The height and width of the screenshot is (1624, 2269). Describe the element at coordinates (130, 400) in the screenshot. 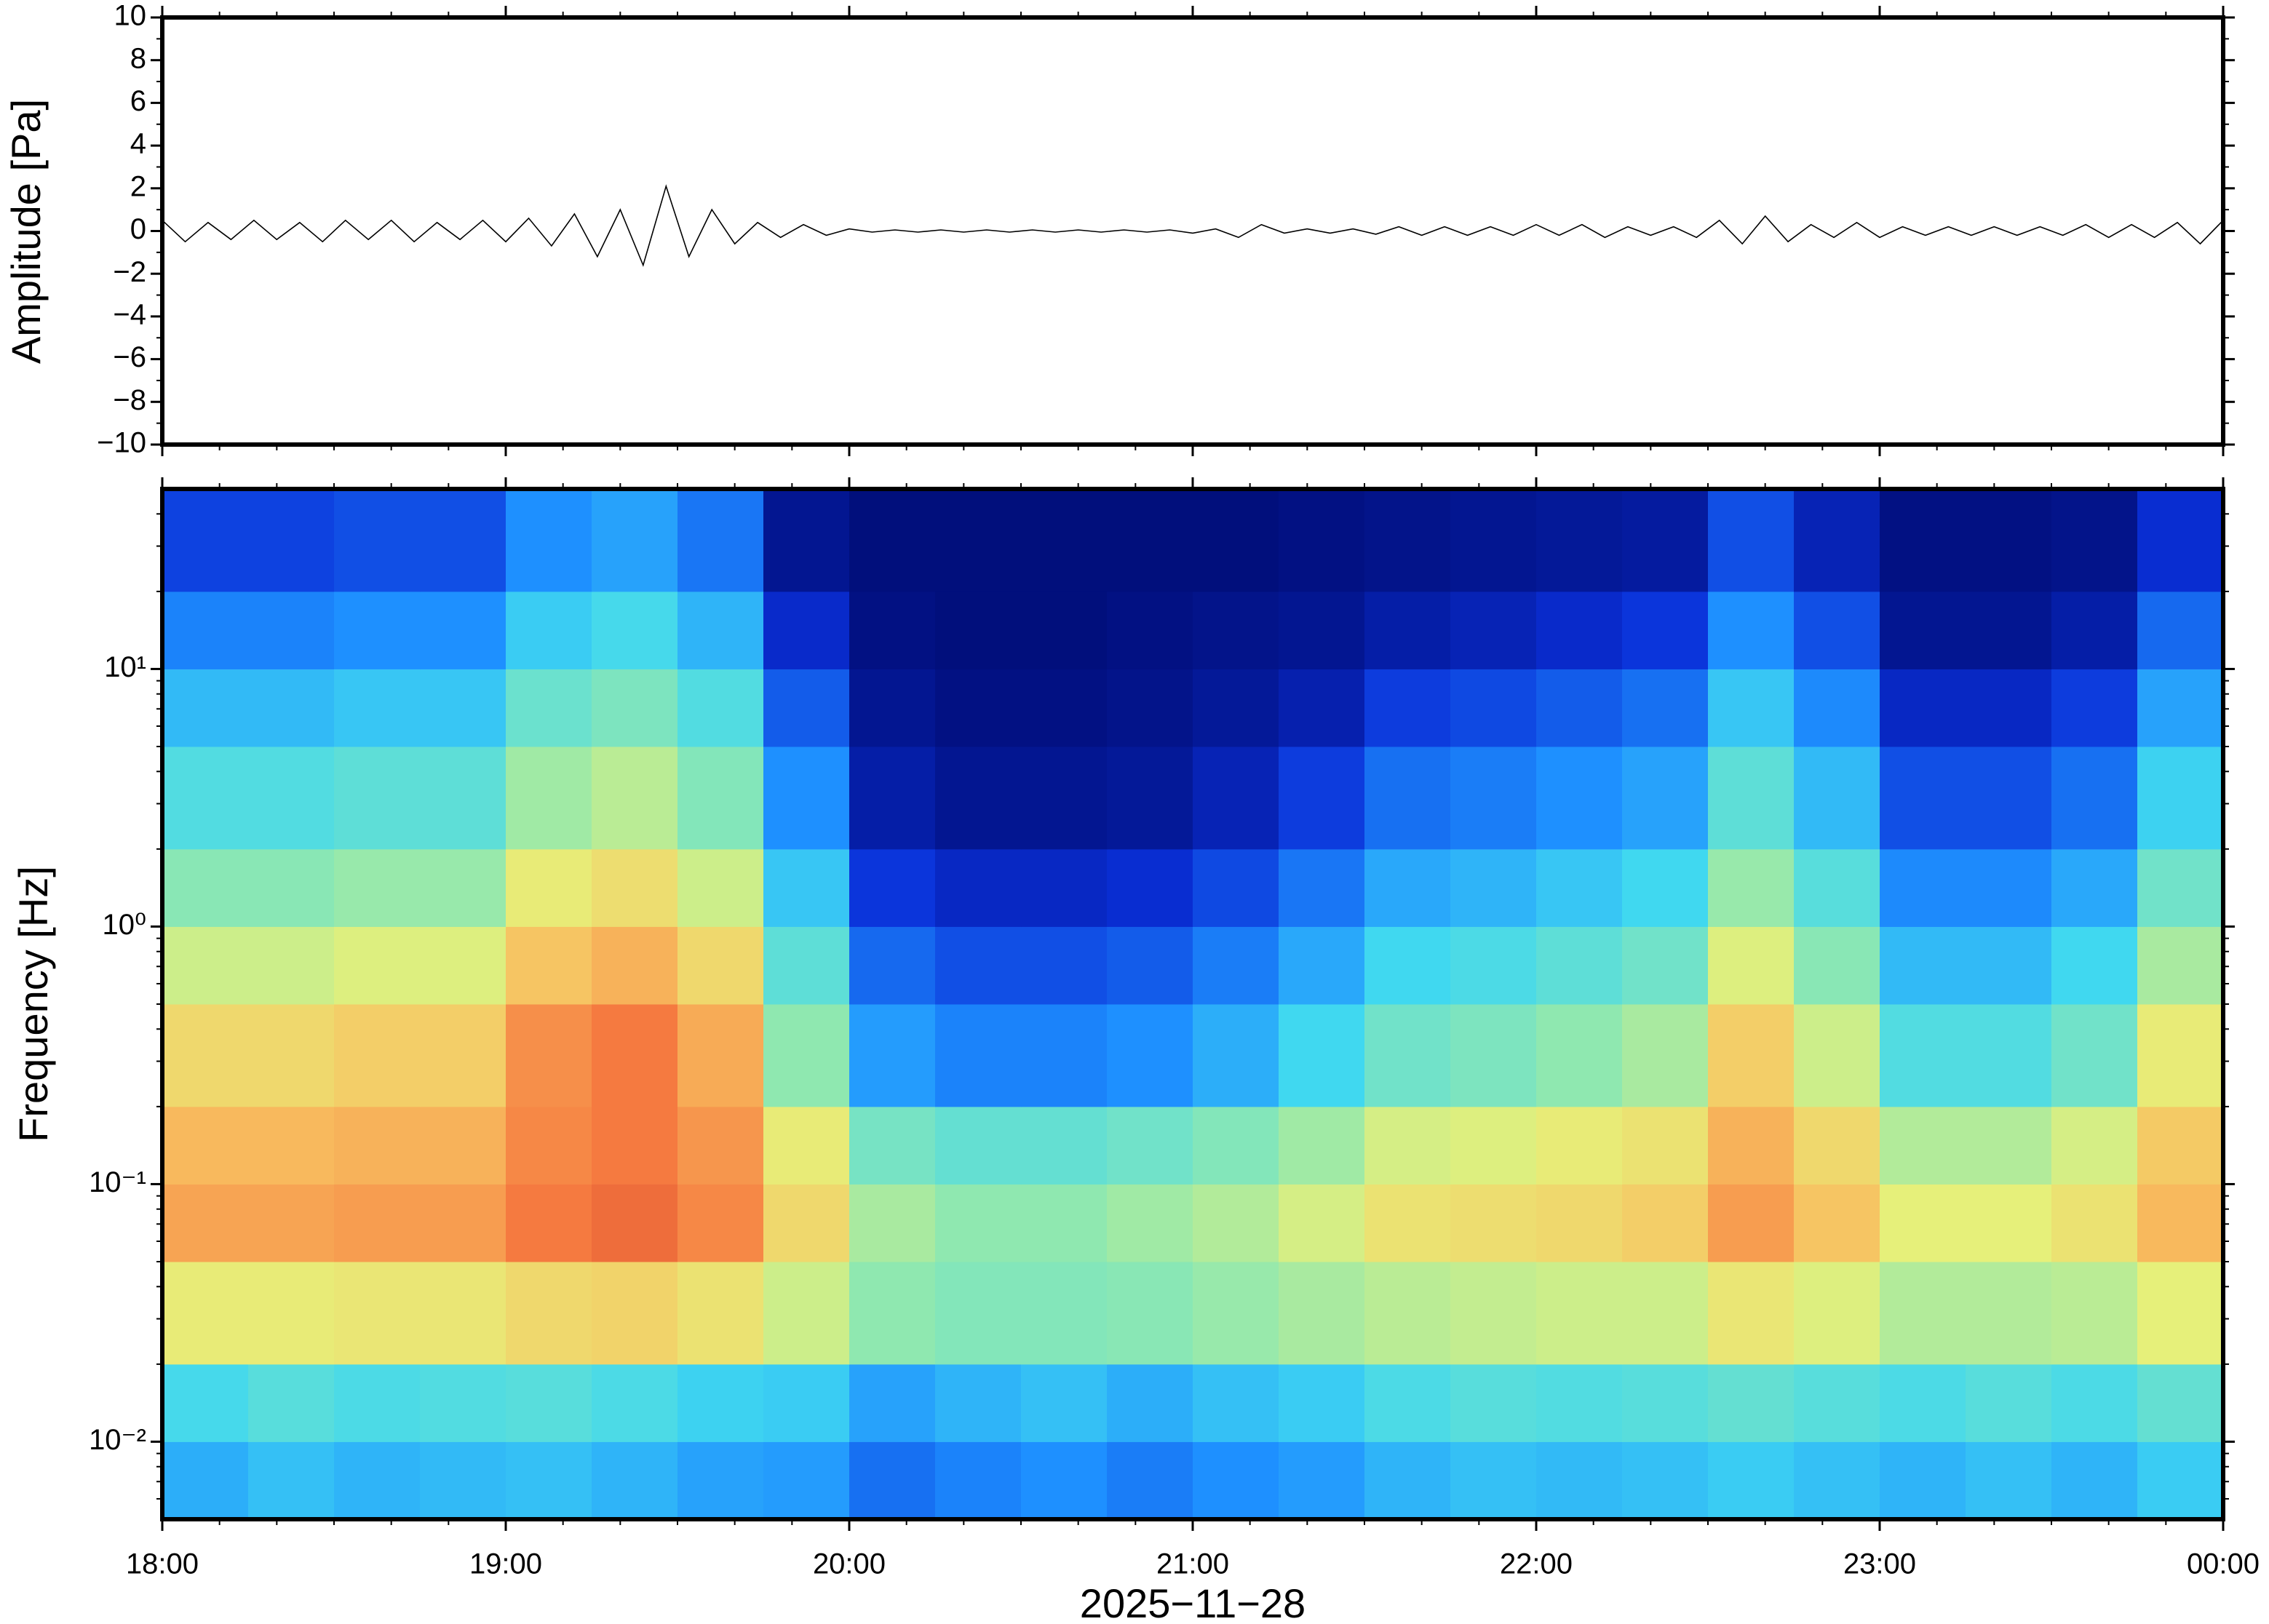

I see `y-tick-label: −8` at that location.